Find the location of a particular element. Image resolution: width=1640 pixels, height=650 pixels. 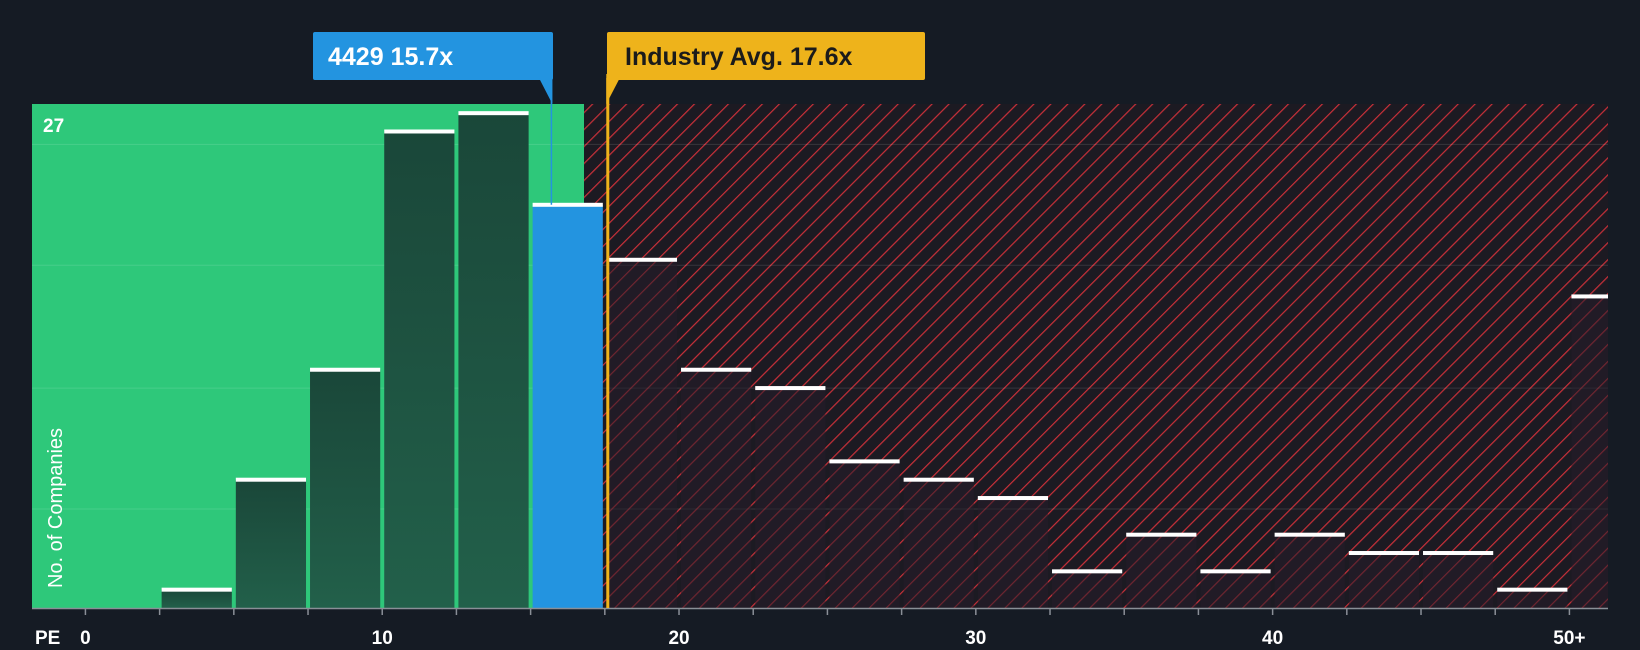

x-axis-label: PE is located at coordinates (47, 638).